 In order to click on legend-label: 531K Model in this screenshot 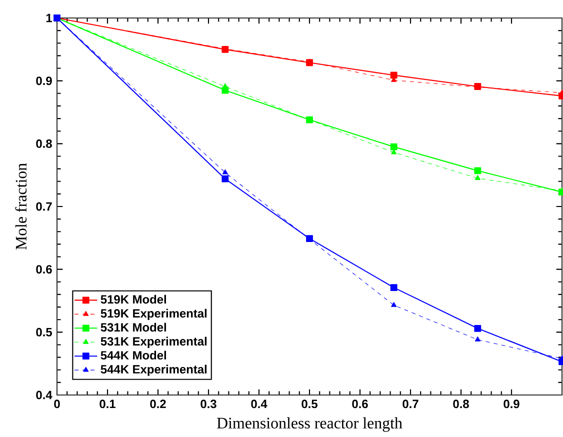, I will do `click(133, 327)`.